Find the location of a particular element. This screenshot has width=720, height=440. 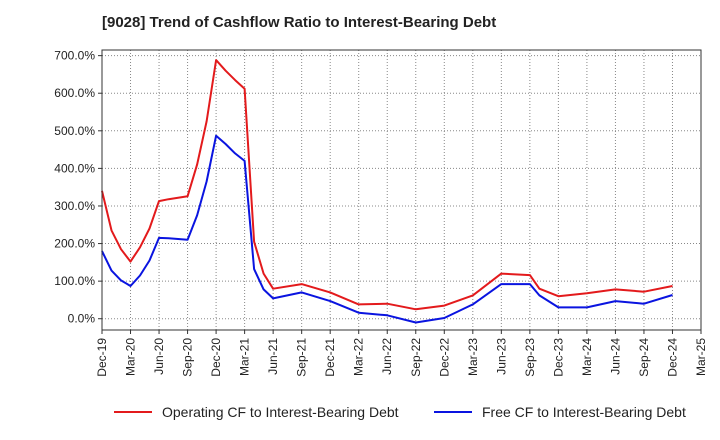

x-tick-label: Jun-20 is located at coordinates (159, 356).